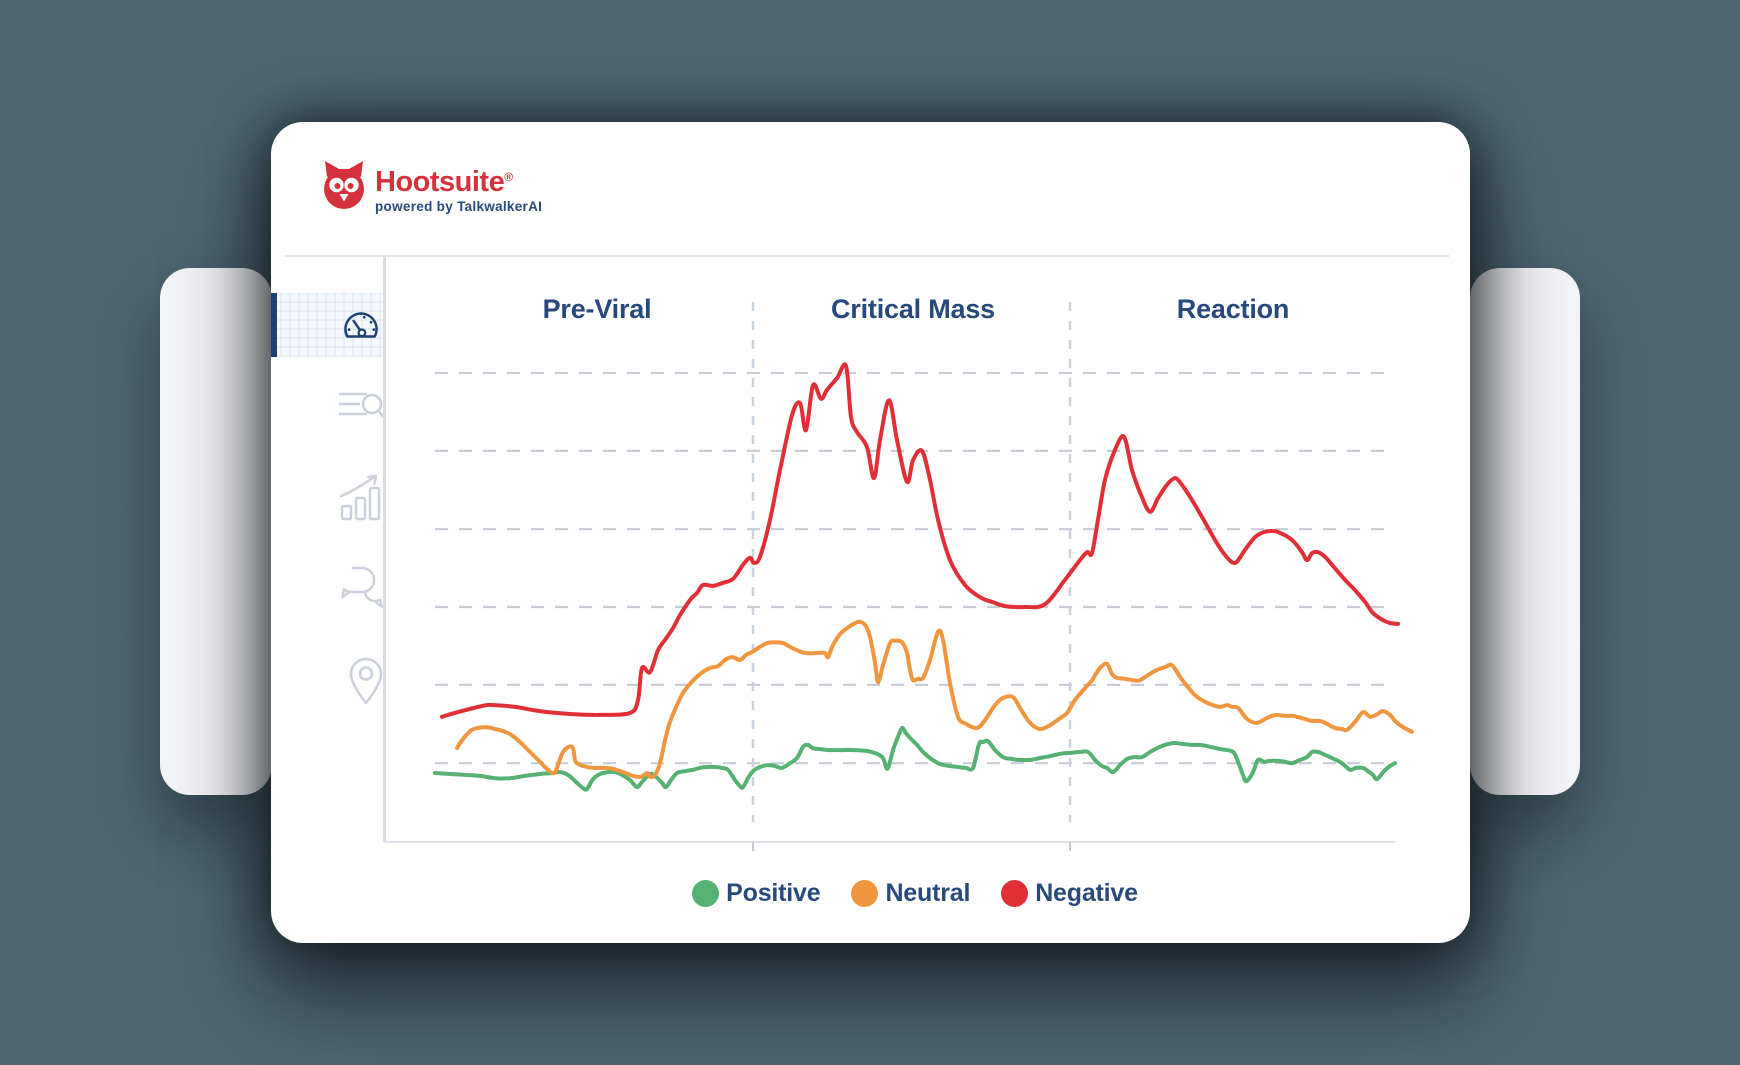 The width and height of the screenshot is (1740, 1065). I want to click on negative-dot-icon, so click(1015, 893).